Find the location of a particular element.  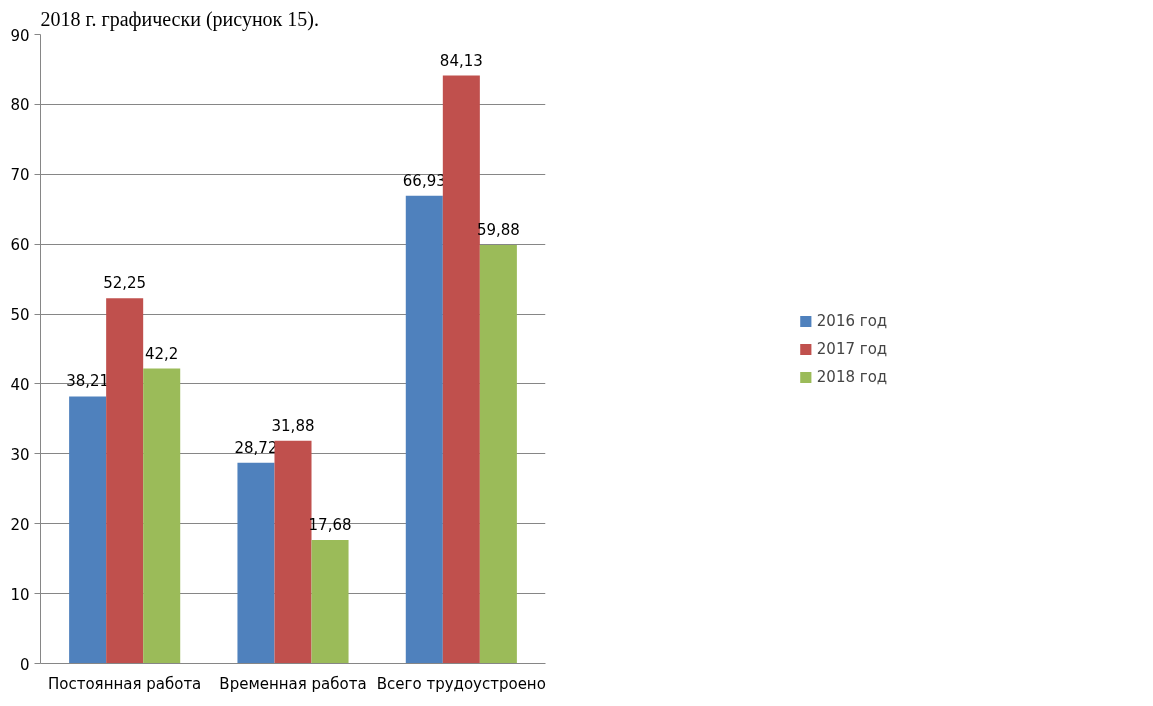

data-label: 84,13 is located at coordinates (461, 60).